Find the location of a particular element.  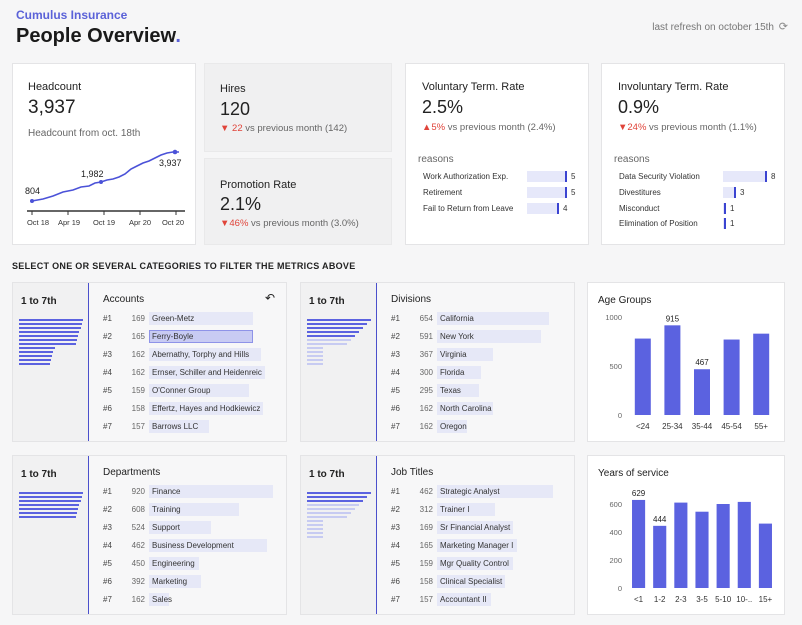

count: 608 is located at coordinates (138, 509).